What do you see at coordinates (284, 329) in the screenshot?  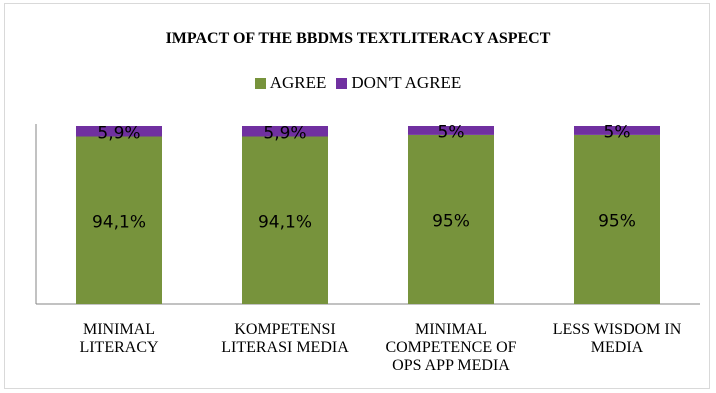 I see `x-tick-label-line: KOMPETENSI` at bounding box center [284, 329].